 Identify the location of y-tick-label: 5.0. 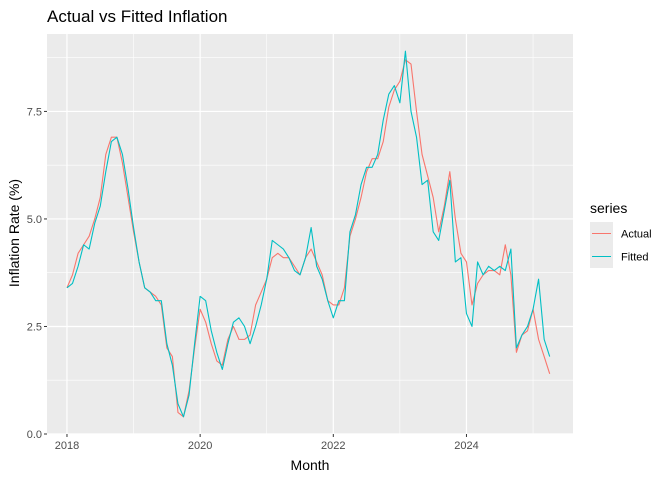
(34, 220).